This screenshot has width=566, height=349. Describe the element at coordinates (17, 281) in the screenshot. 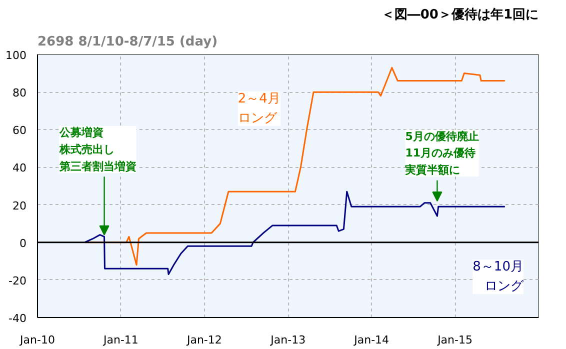

I see `y-tick-label: -20` at that location.